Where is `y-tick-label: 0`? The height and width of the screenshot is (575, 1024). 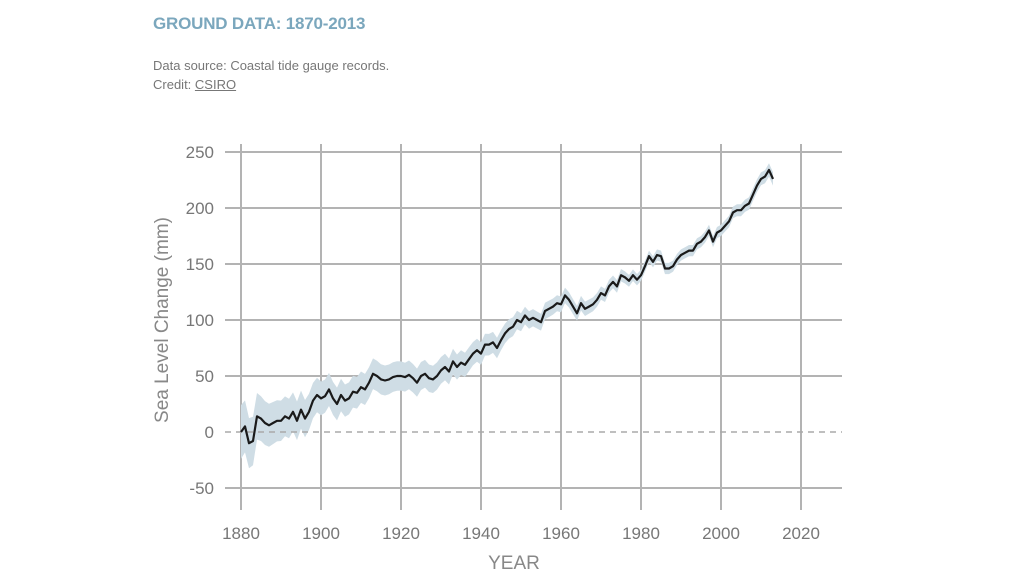 y-tick-label: 0 is located at coordinates (209, 432).